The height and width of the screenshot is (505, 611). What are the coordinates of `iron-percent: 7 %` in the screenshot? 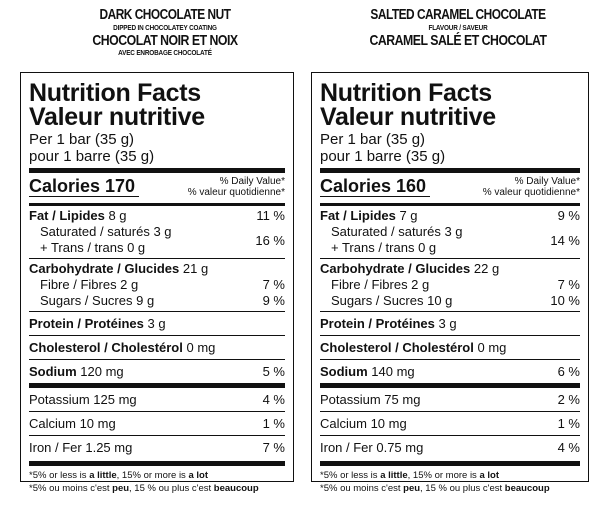 It's located at (273, 447).